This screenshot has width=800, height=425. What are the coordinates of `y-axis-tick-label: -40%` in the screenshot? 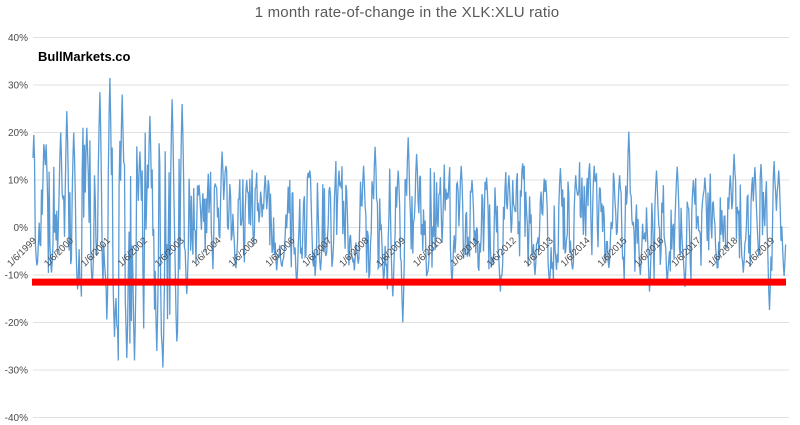 It's located at (16, 418).